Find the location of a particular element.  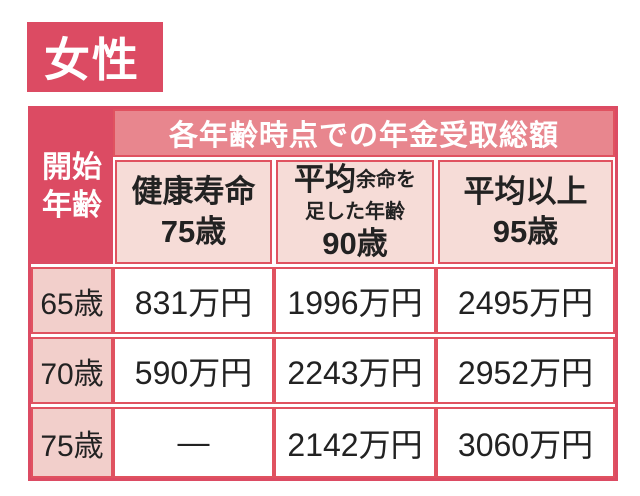

column-header-age: 75歳 is located at coordinates (193, 231).